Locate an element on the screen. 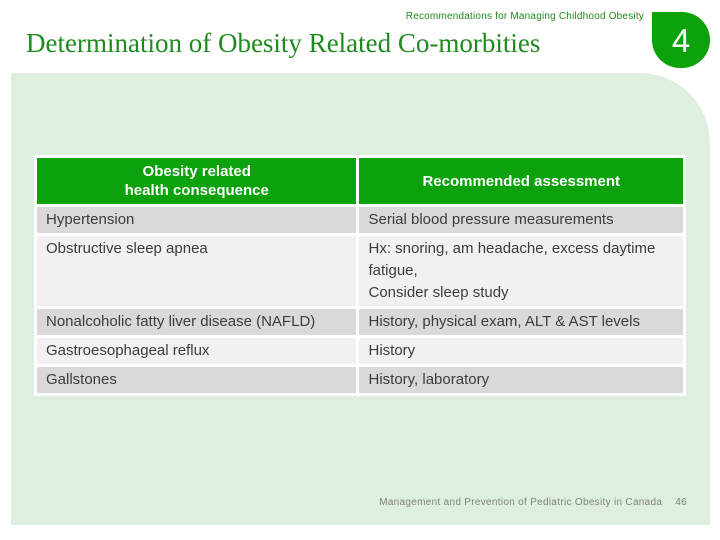  table-row: Gastroesophageal reflux History is located at coordinates (360, 351).